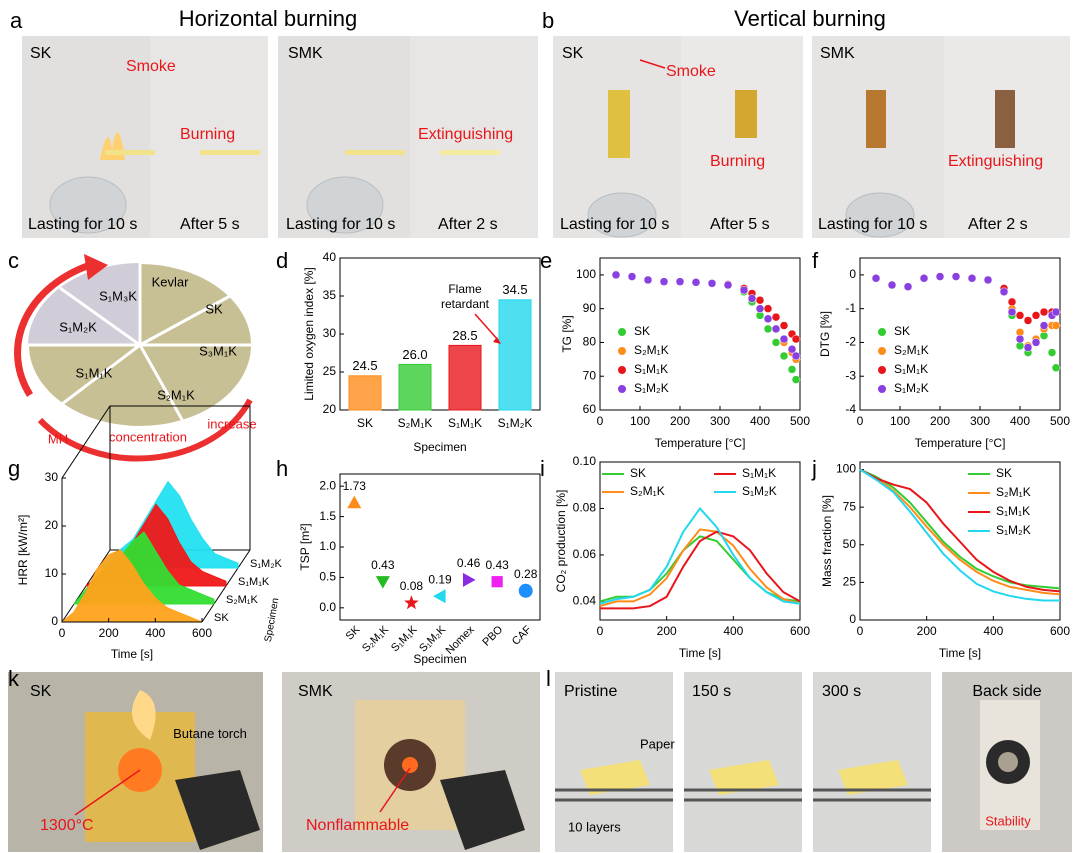 This screenshot has height=853, width=1080. Describe the element at coordinates (711, 691) in the screenshot. I see `photo-label: 150 s` at that location.